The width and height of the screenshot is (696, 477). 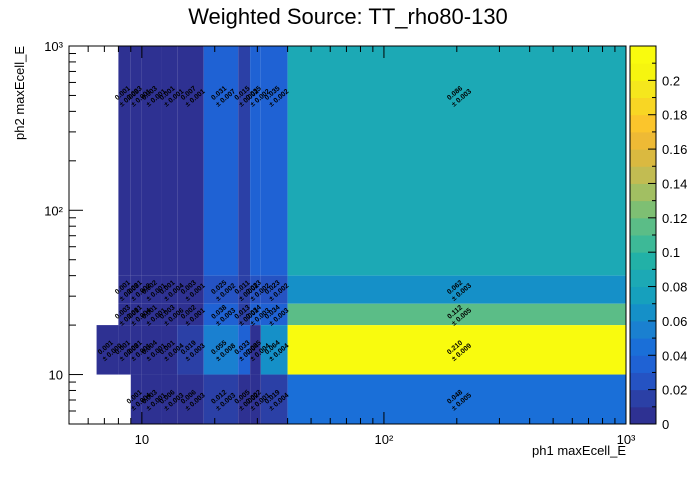 What do you see at coordinates (579, 450) in the screenshot?
I see `x-axis-label: ph1 maxEcell_E` at bounding box center [579, 450].